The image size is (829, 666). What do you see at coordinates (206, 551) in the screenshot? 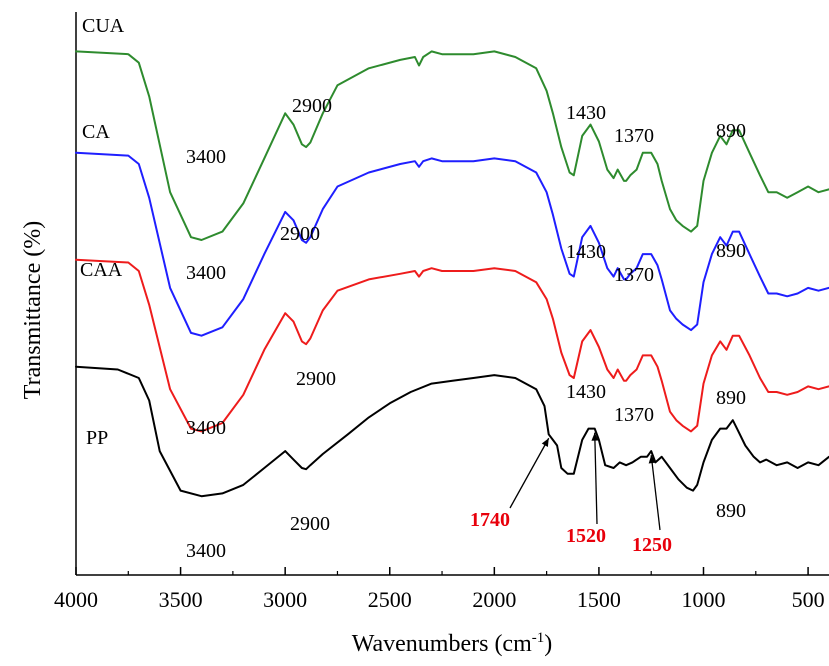
I see `peak-label-pp-3400: 3400` at bounding box center [206, 551].